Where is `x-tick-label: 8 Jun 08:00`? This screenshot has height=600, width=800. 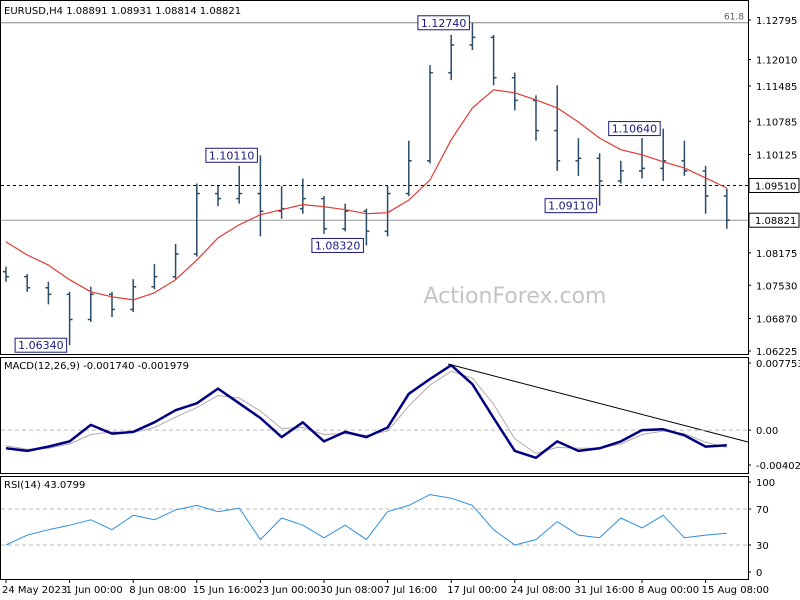 x-tick-label: 8 Jun 08:00 is located at coordinates (157, 590).